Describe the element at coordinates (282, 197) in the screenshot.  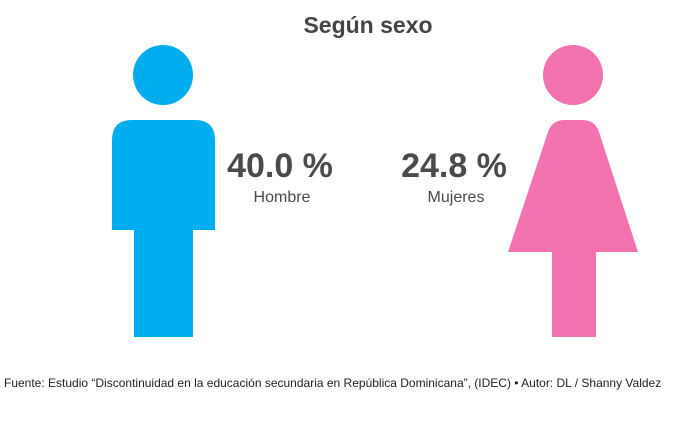
I see `category-label: Hombre` at that location.